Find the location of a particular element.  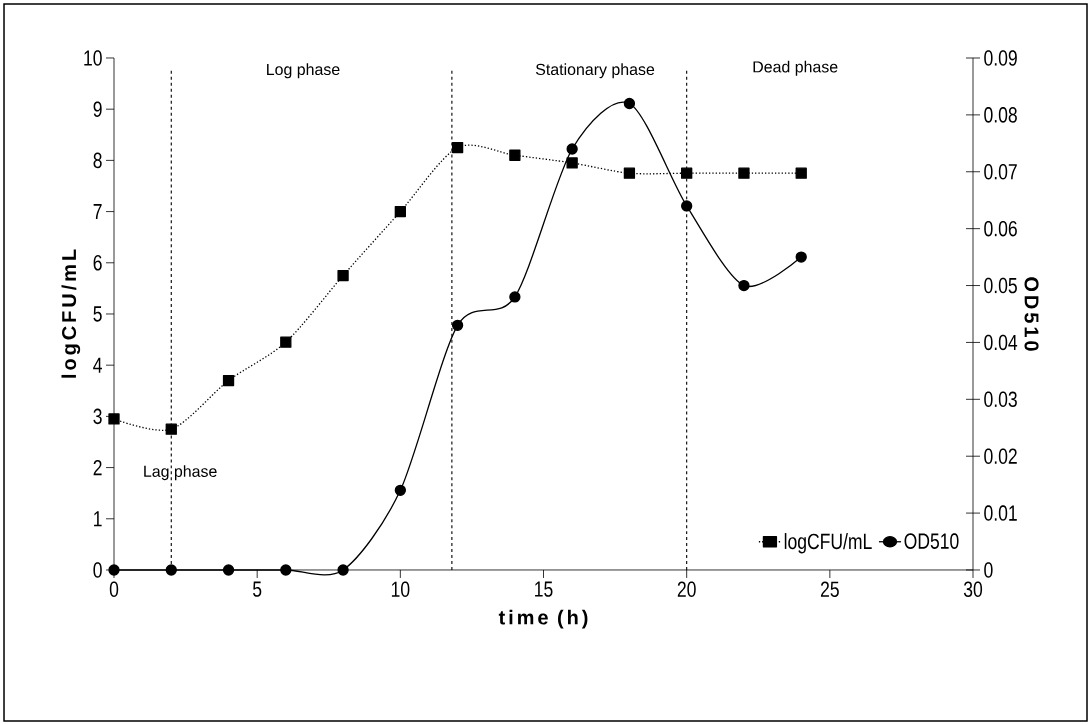

y-tick-label: 0 is located at coordinates (97, 570).